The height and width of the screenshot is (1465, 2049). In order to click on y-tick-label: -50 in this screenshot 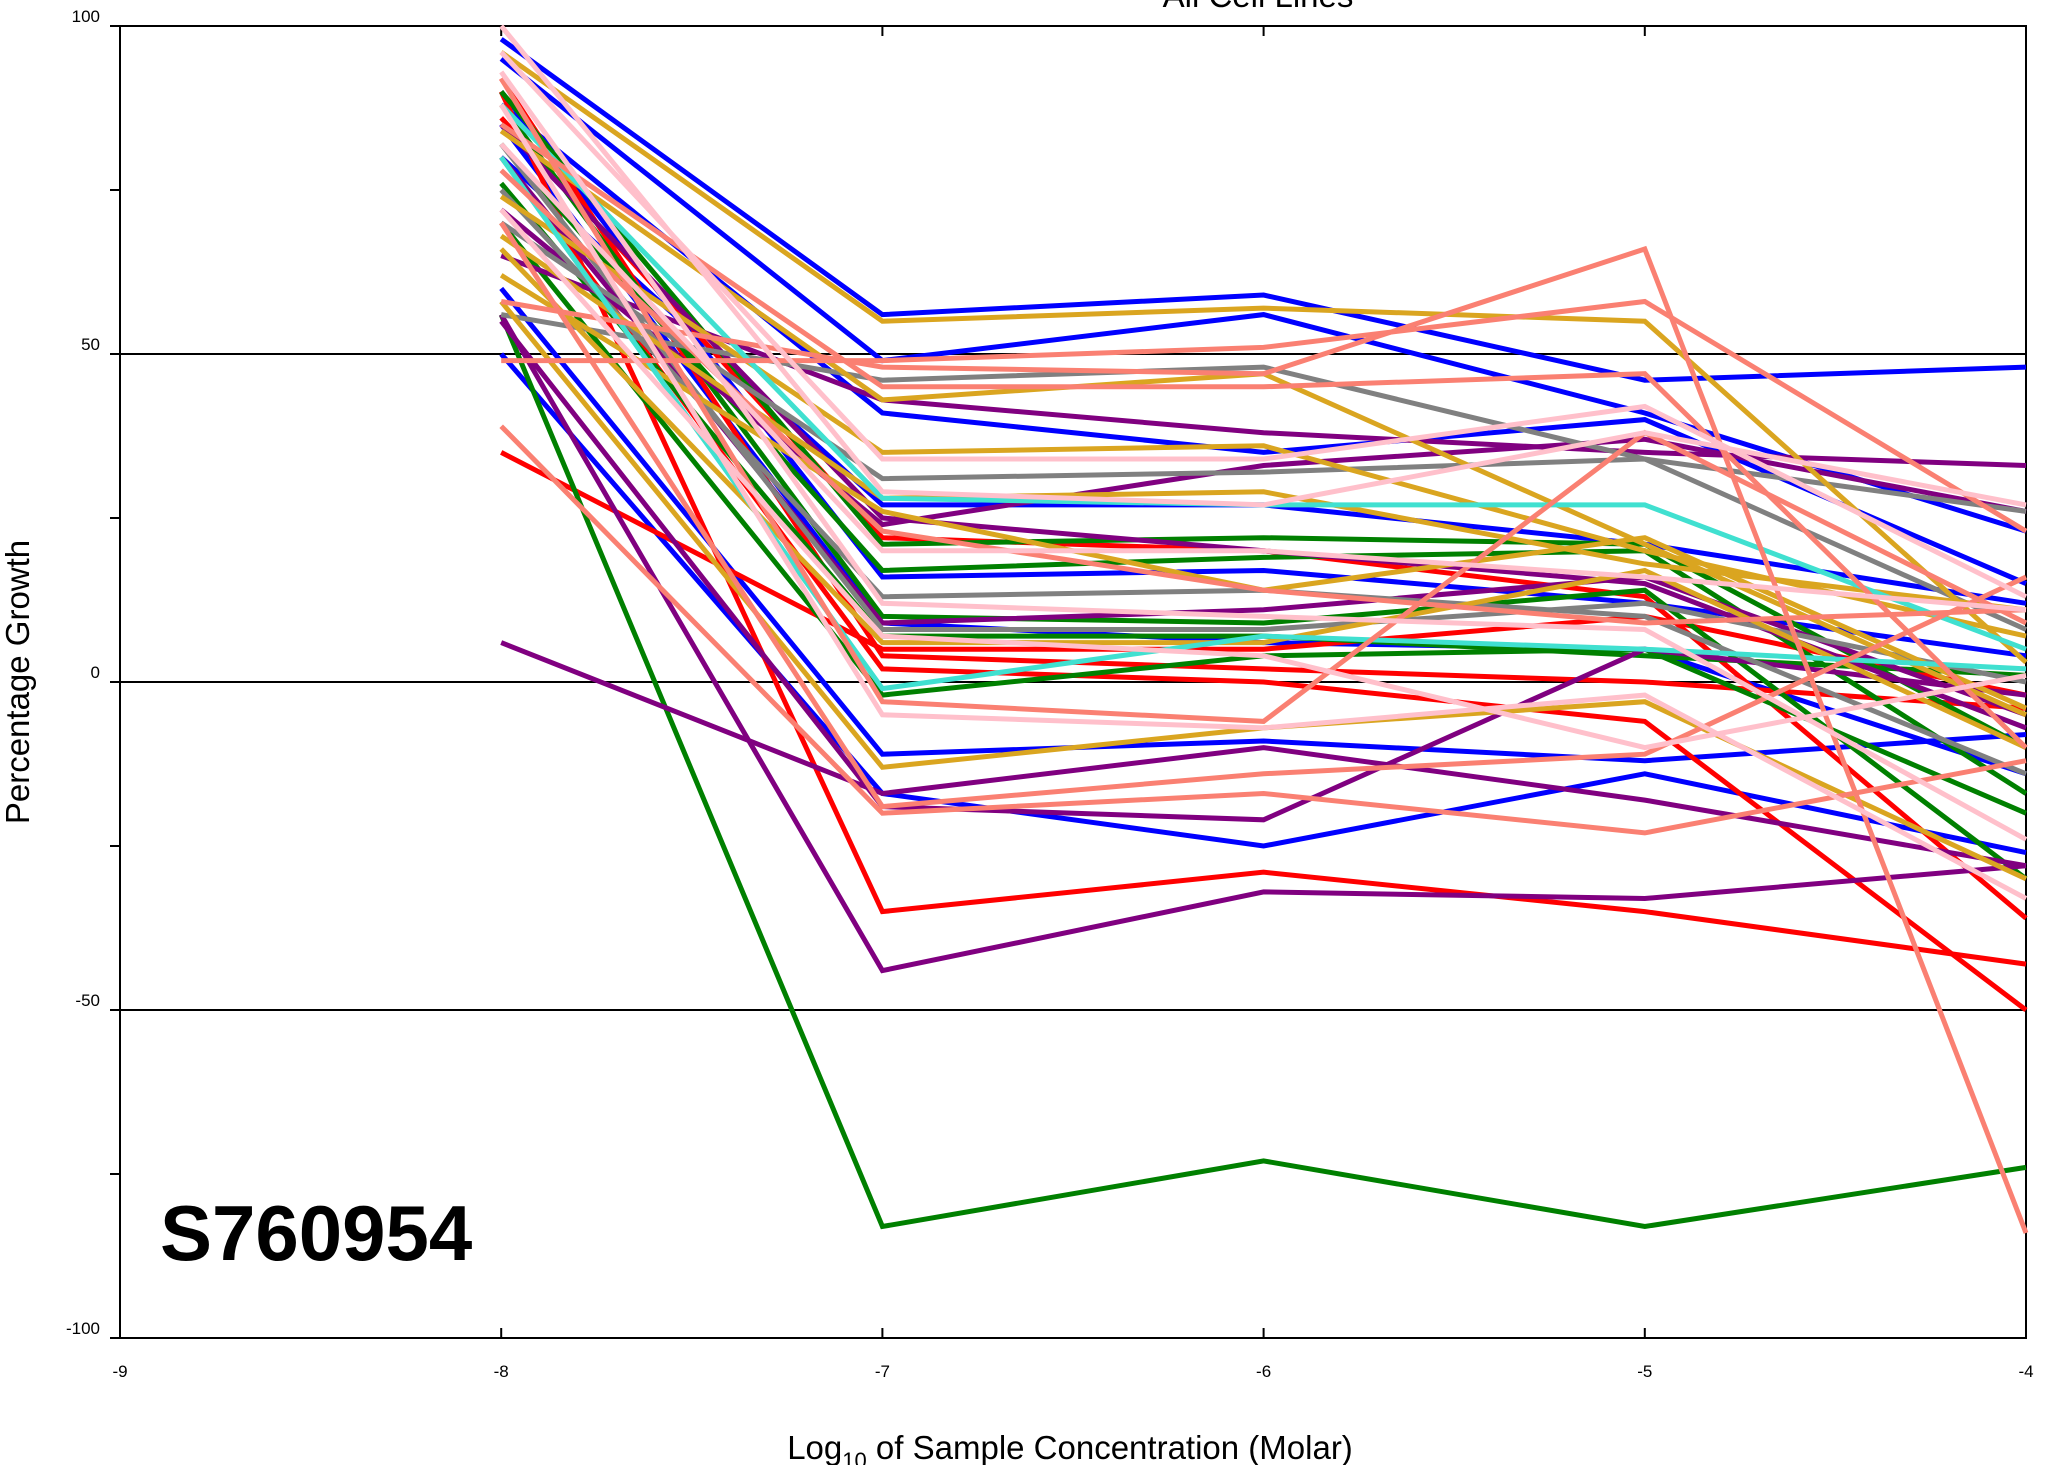, I will do `click(87, 1000)`.